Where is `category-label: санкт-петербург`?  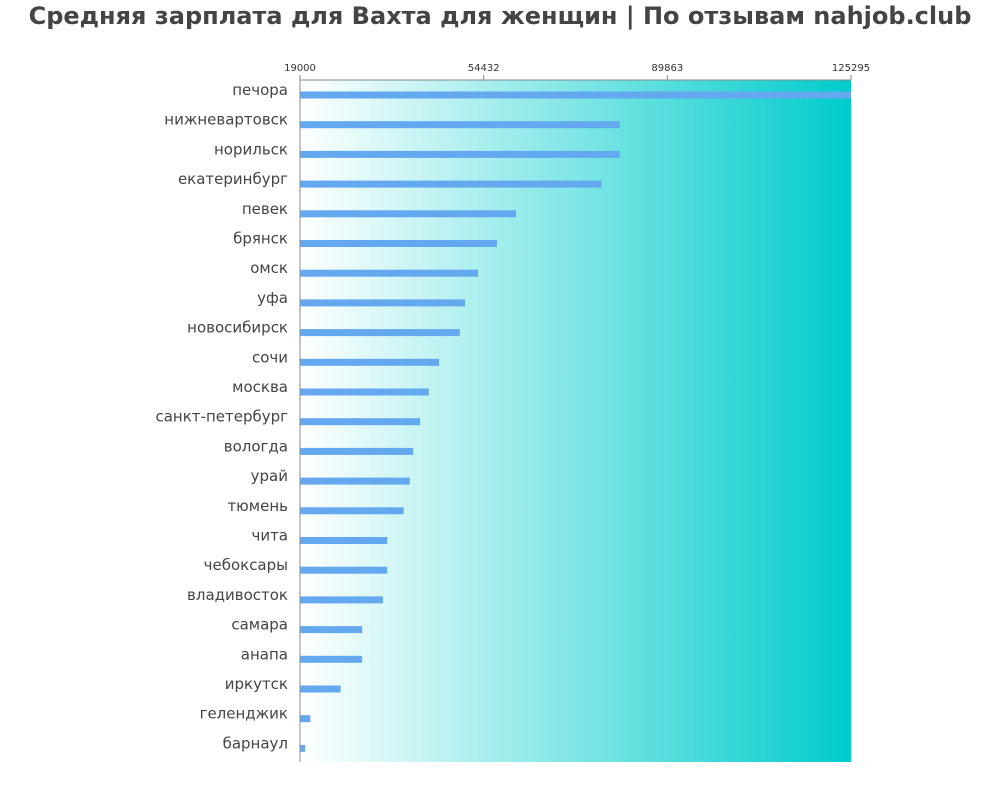
category-label: санкт-петербург is located at coordinates (221, 417).